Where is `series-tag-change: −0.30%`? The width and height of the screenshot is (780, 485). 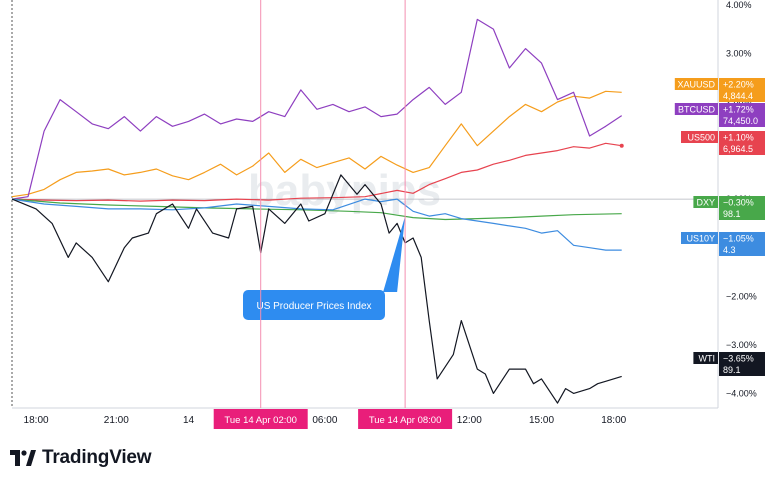
series-tag-change: −0.30% is located at coordinates (738, 203).